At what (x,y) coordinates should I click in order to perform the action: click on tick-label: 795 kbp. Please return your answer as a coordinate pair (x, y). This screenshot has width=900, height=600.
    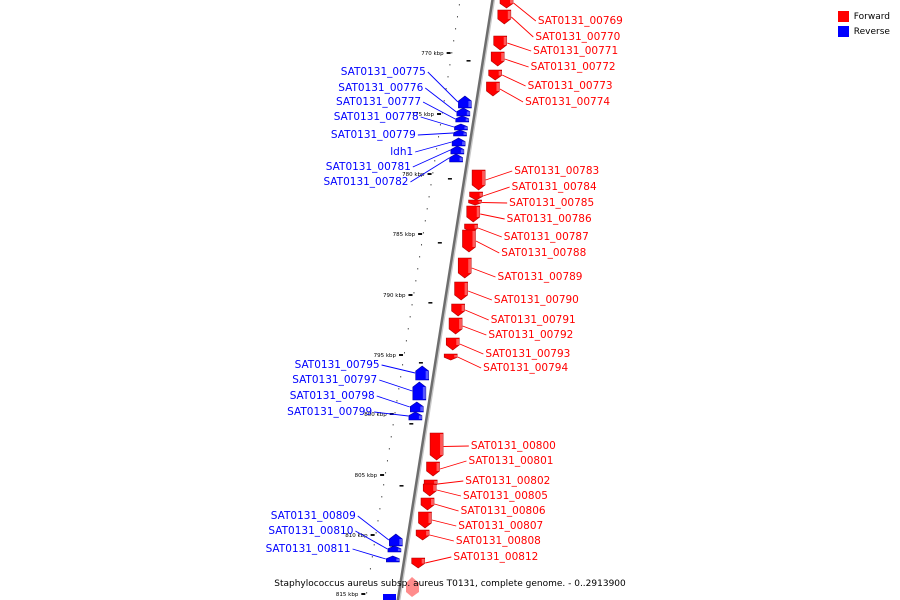
    Looking at the image, I should click on (385, 356).